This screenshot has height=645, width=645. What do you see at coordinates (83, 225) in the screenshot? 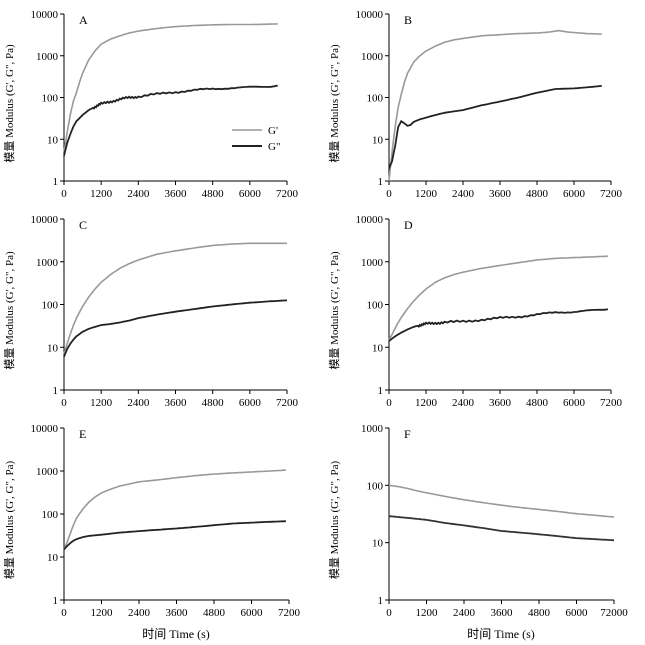
I see `panel-label: C` at bounding box center [83, 225].